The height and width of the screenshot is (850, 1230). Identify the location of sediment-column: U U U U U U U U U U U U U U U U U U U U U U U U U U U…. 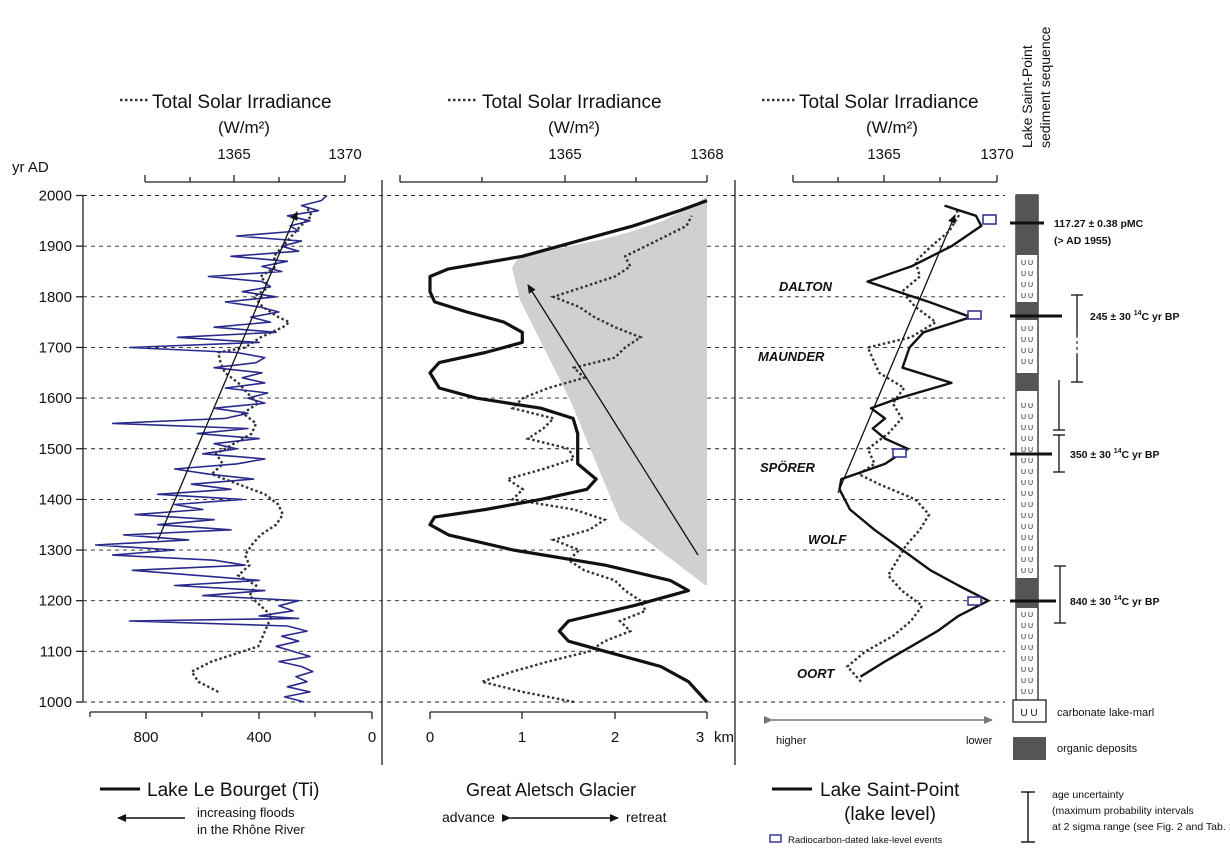
(1027, 448).